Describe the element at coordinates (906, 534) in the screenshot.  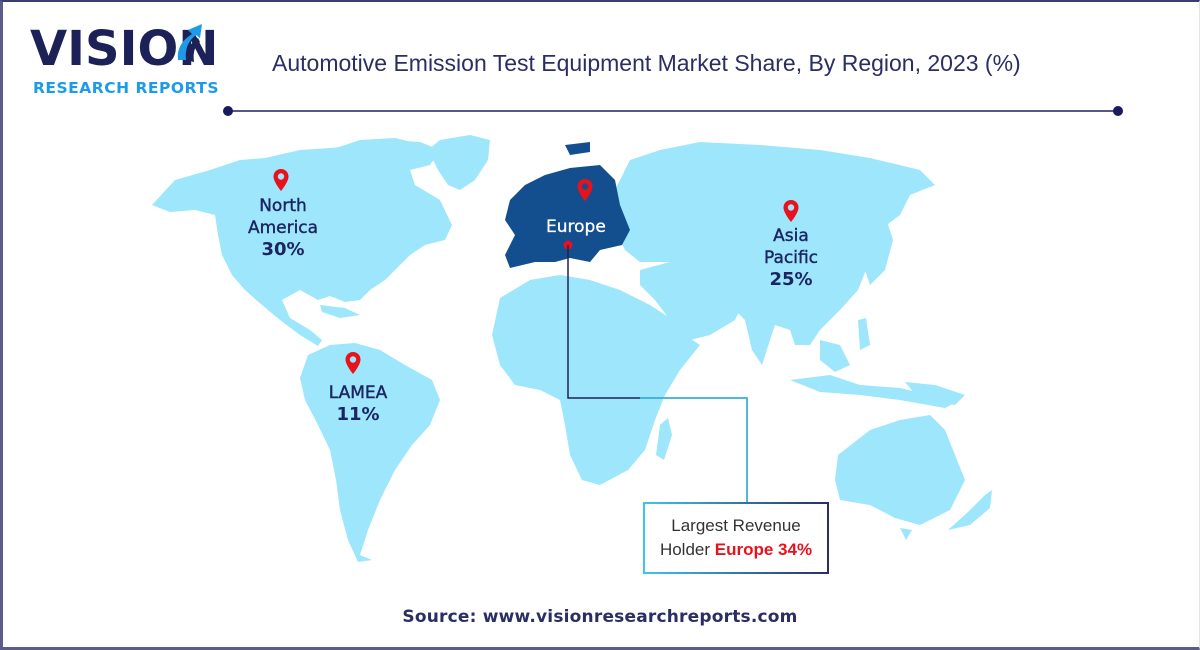
I see `tasmania-landmass` at that location.